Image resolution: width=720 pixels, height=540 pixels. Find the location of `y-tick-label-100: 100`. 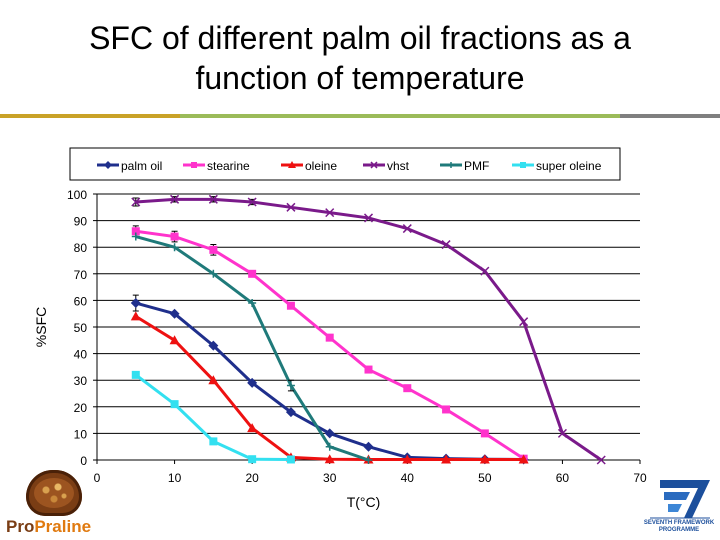

y-tick-label-100: 100 is located at coordinates (77, 195).